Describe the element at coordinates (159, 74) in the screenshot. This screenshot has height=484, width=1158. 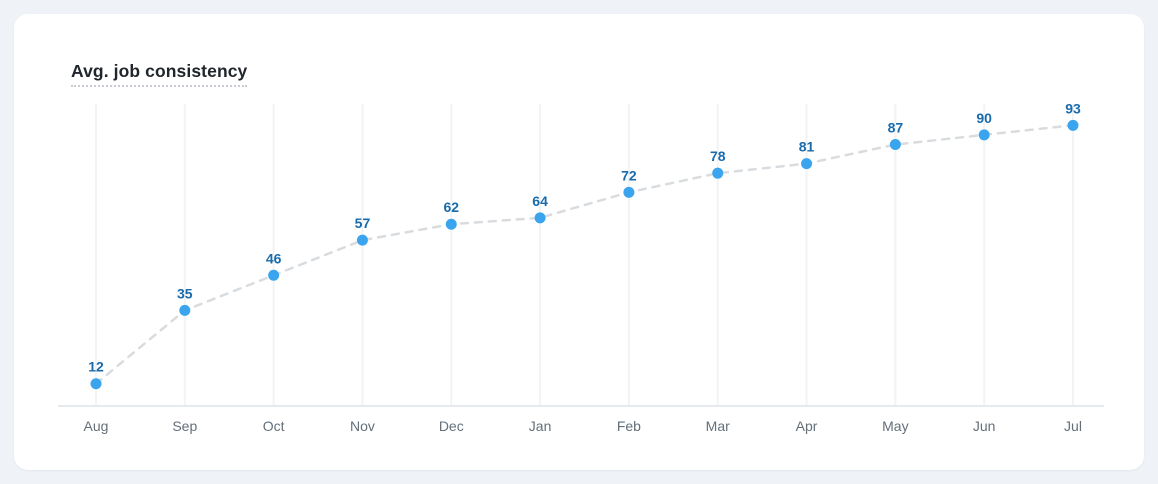
I see `chart-title: Avg. job consistency` at that location.